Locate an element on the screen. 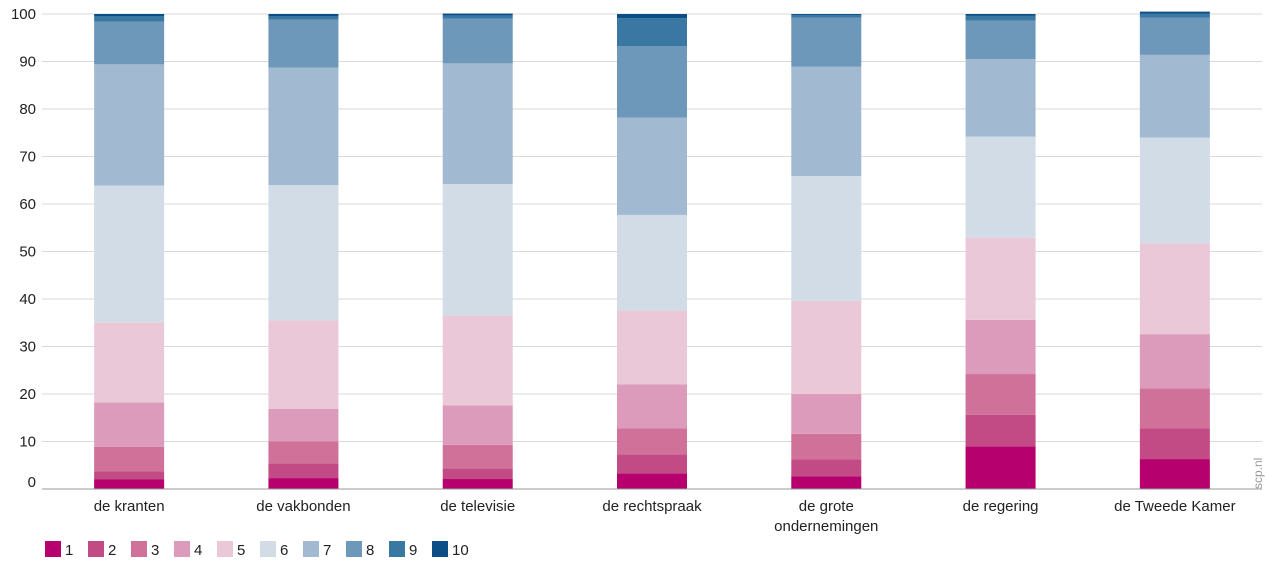 The height and width of the screenshot is (565, 1267). y-axis: 0 10 20 30 40 50 60 70 80 90 100 is located at coordinates (23, 248).